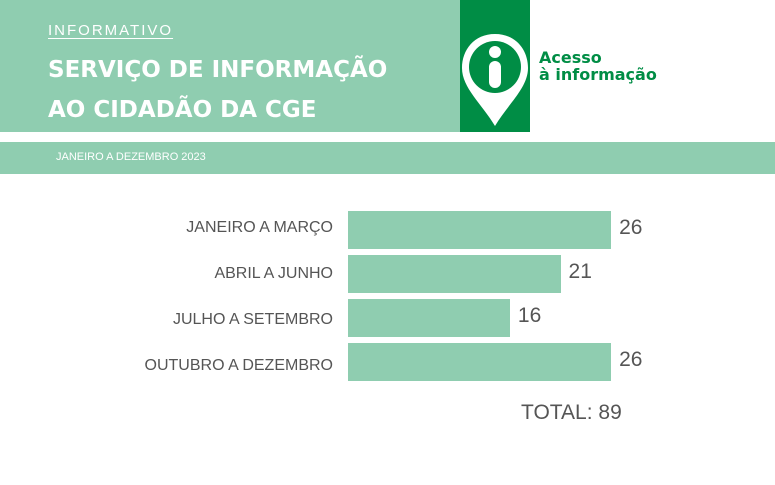 Image resolution: width=775 pixels, height=485 pixels. I want to click on info-pin-icon, so click(495, 80).